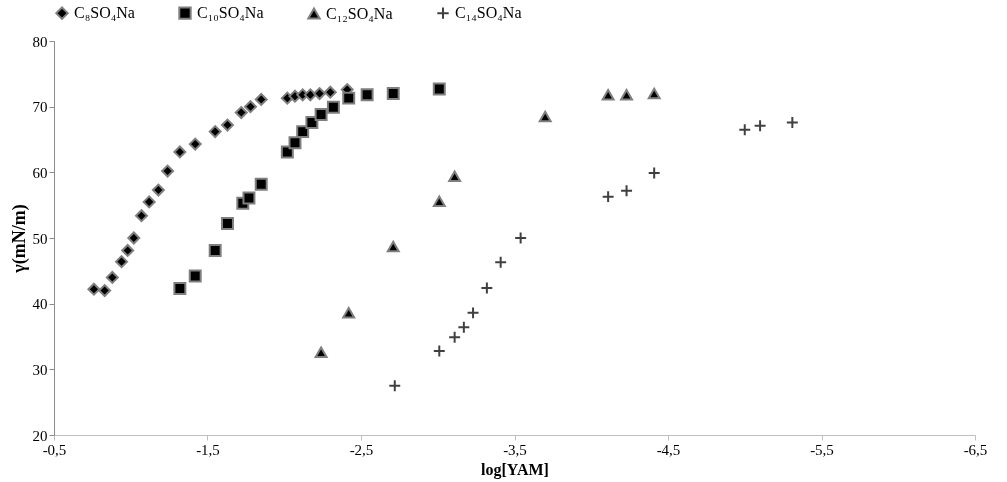  I want to click on y-axis-title: γ(mN/m), so click(19, 239).